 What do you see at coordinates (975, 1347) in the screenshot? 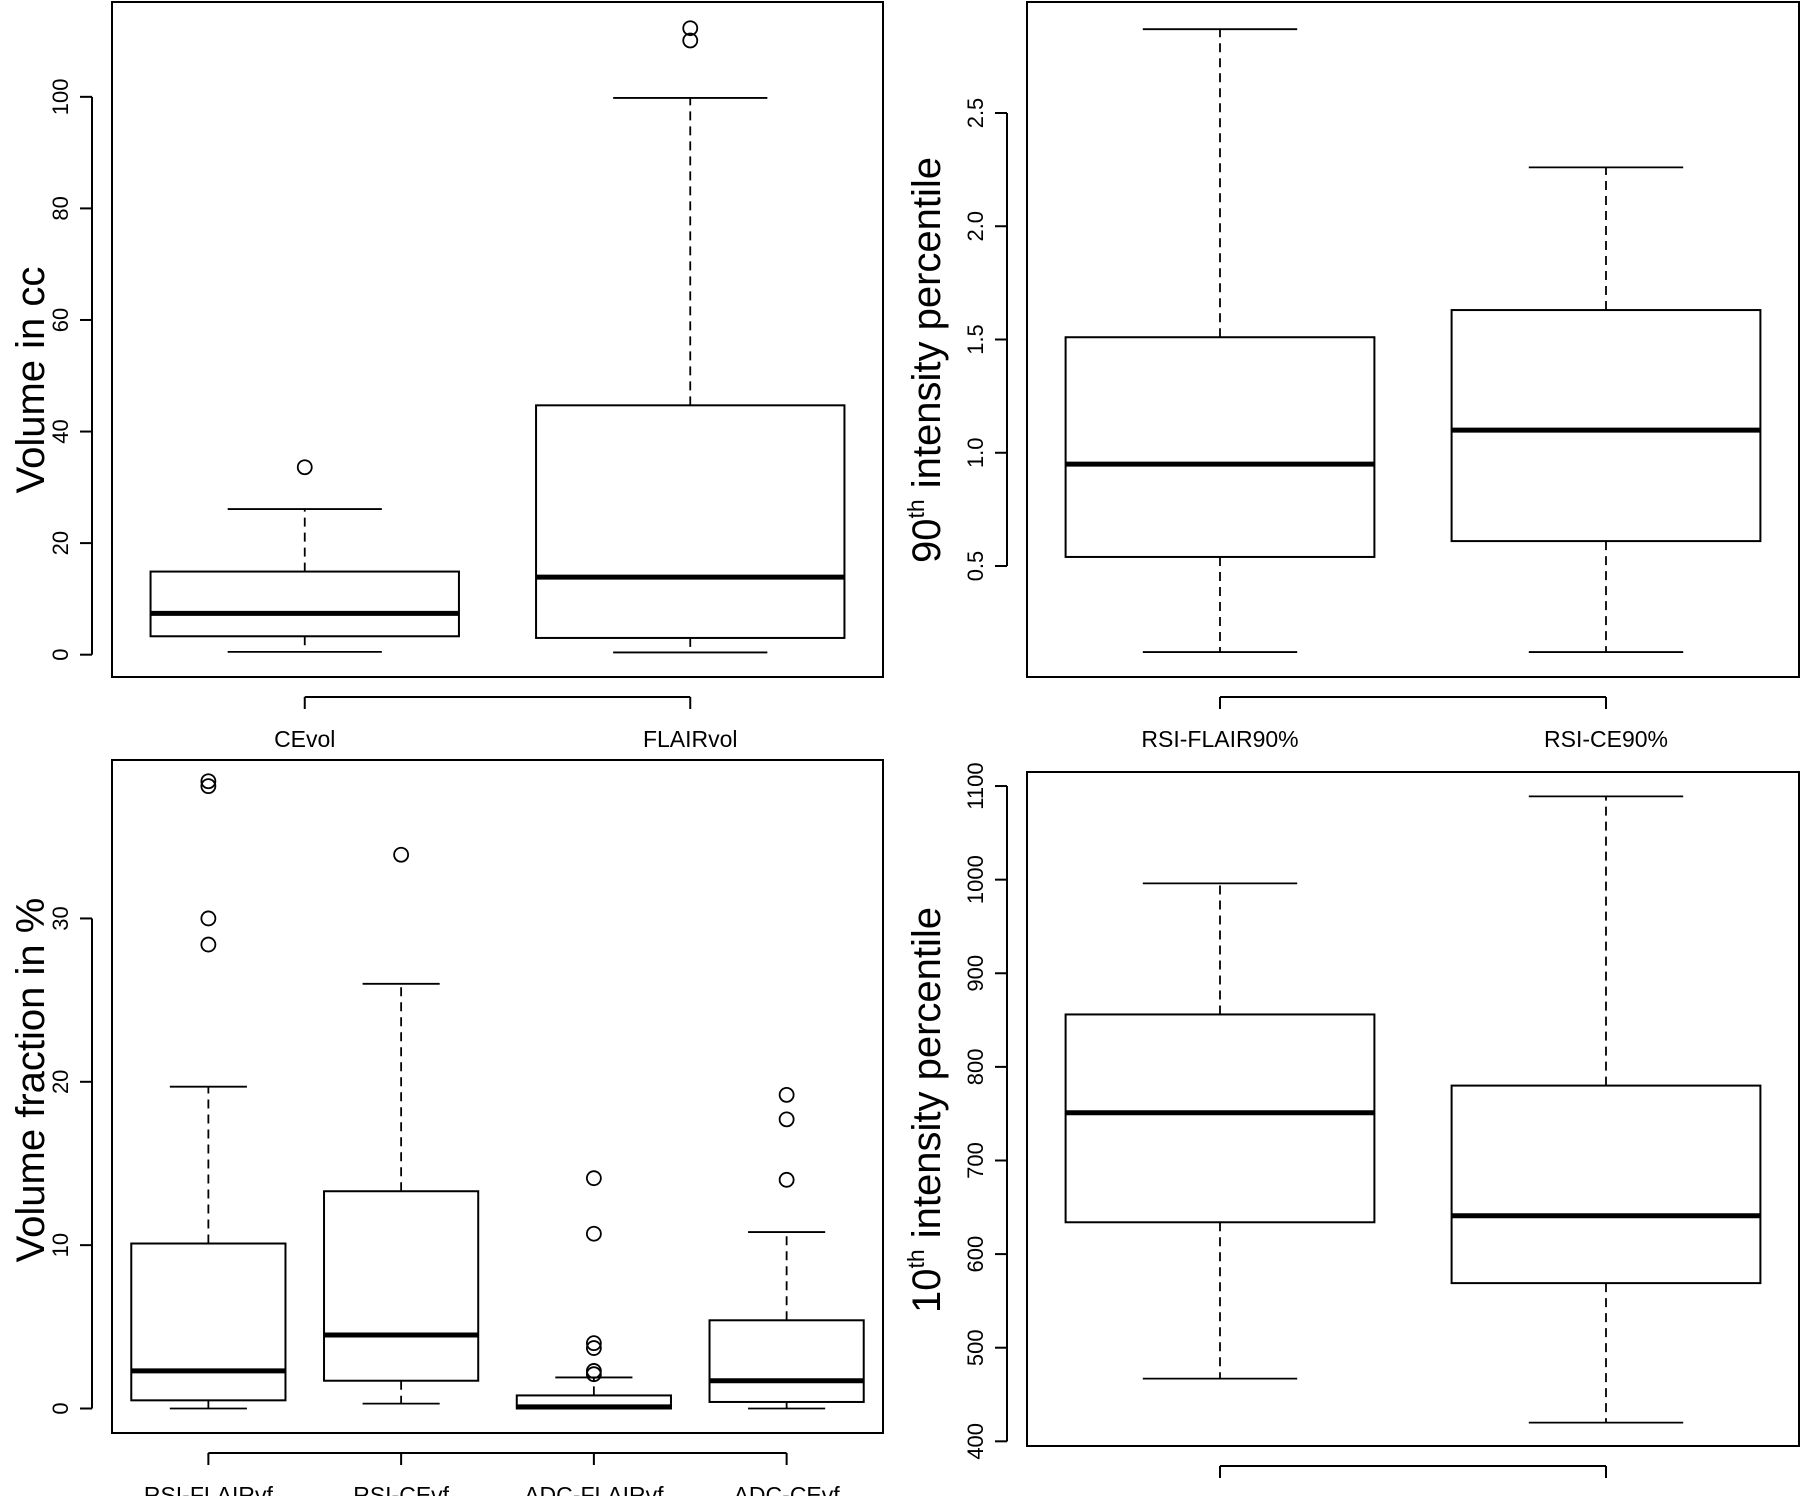
I see `y-tick-label: 500` at bounding box center [975, 1347].